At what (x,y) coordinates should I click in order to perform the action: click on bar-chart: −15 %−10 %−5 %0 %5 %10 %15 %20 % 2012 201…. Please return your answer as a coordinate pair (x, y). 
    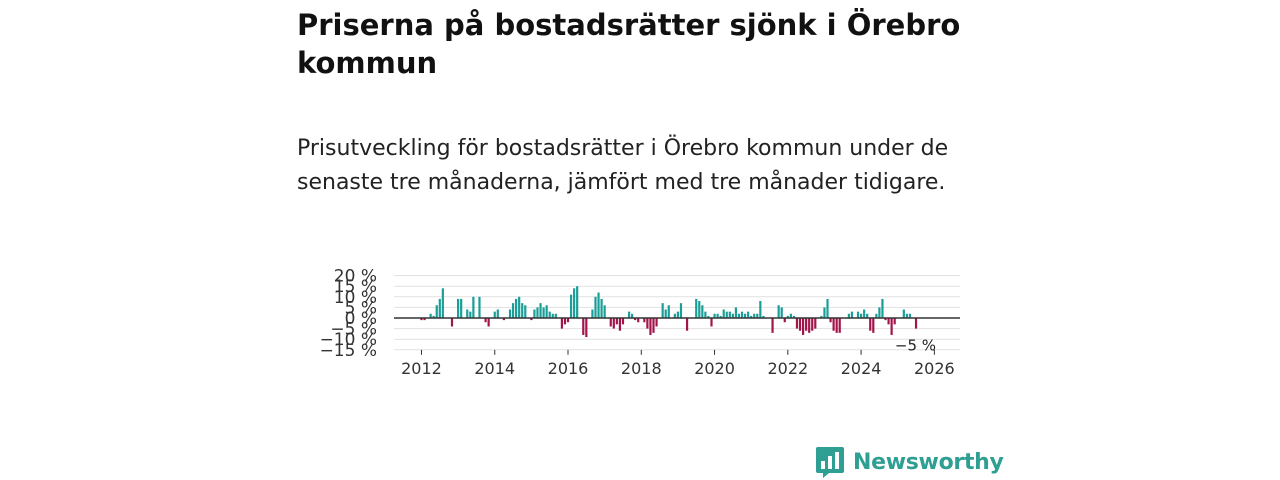
    Looking at the image, I should click on (640, 322).